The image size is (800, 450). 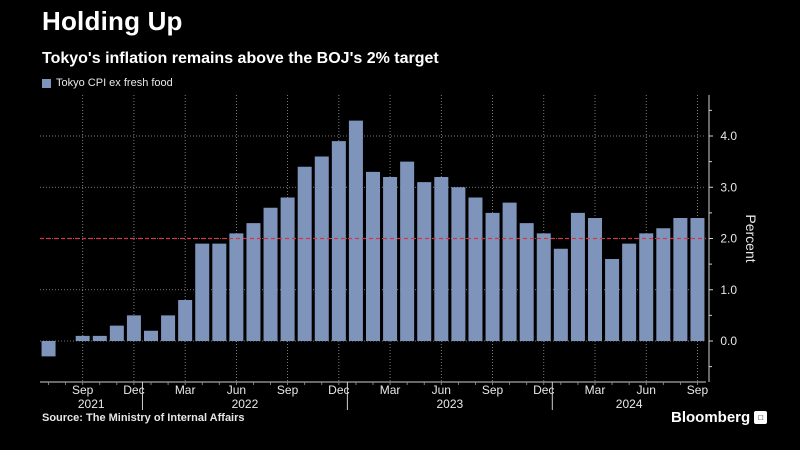 What do you see at coordinates (245, 404) in the screenshot?
I see `x-year-label: 2022` at bounding box center [245, 404].